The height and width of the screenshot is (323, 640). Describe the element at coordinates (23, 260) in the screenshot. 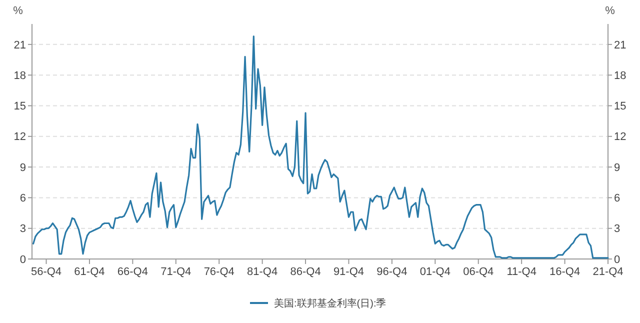

I see `y-tick-label: 0` at that location.